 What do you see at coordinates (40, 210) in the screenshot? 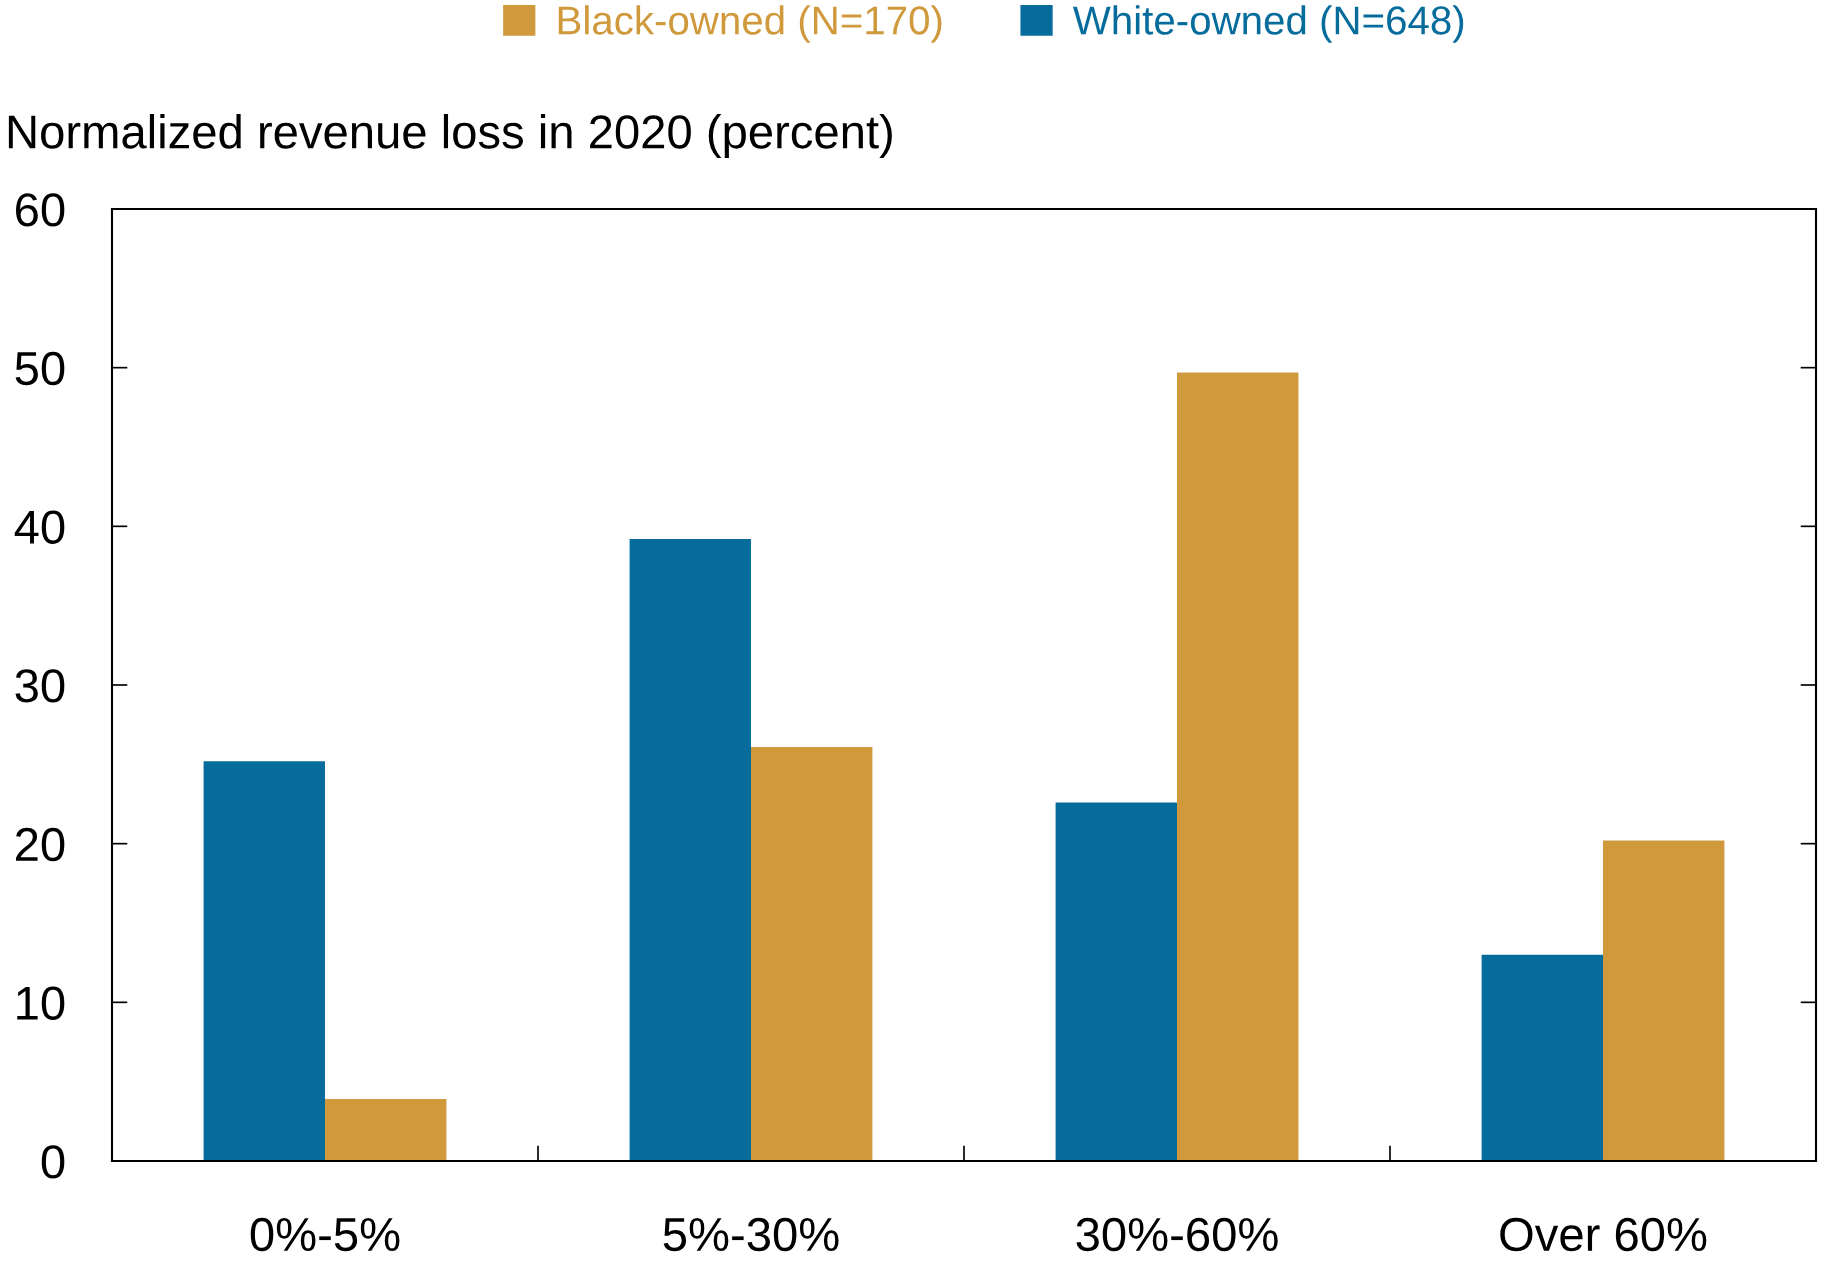
I see `y-tick-label: 60` at bounding box center [40, 210].